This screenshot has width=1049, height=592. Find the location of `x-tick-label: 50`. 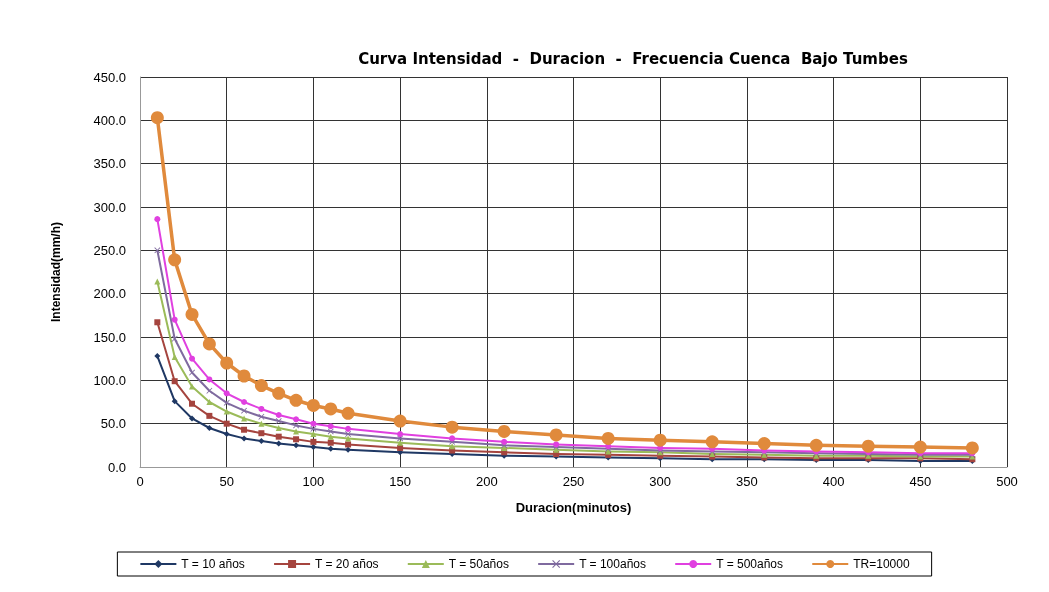

x-tick-label: 50 is located at coordinates (226, 481).